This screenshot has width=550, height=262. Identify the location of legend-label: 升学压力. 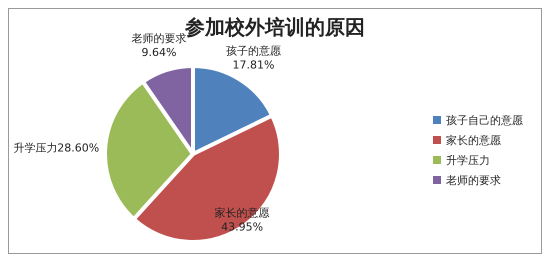
(468, 160).